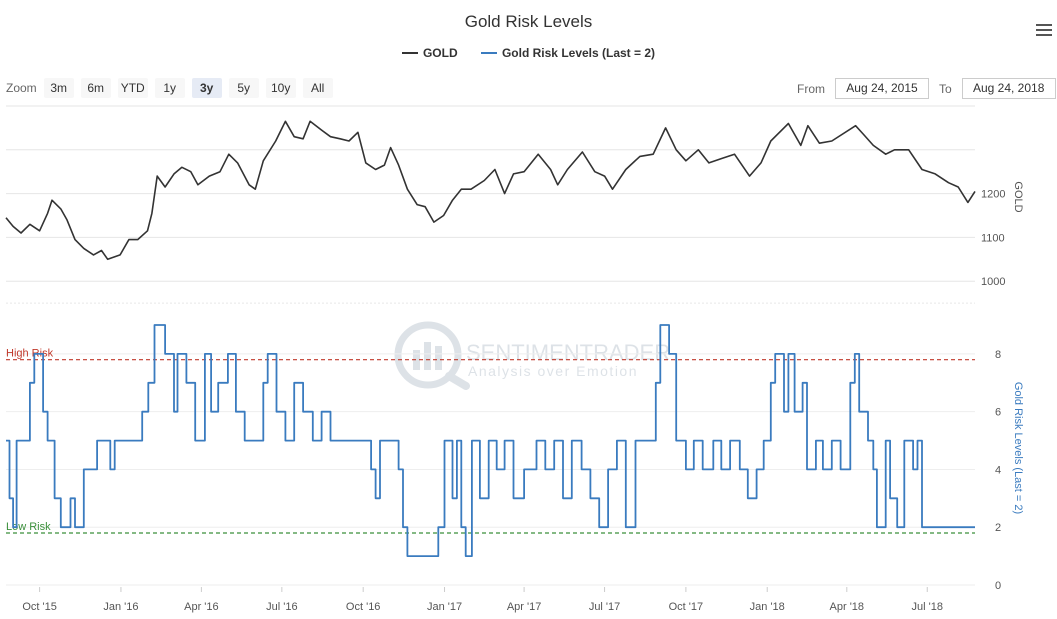 The image size is (1057, 619). What do you see at coordinates (201, 607) in the screenshot?
I see `x-tick-label: Apr '16` at bounding box center [201, 607].